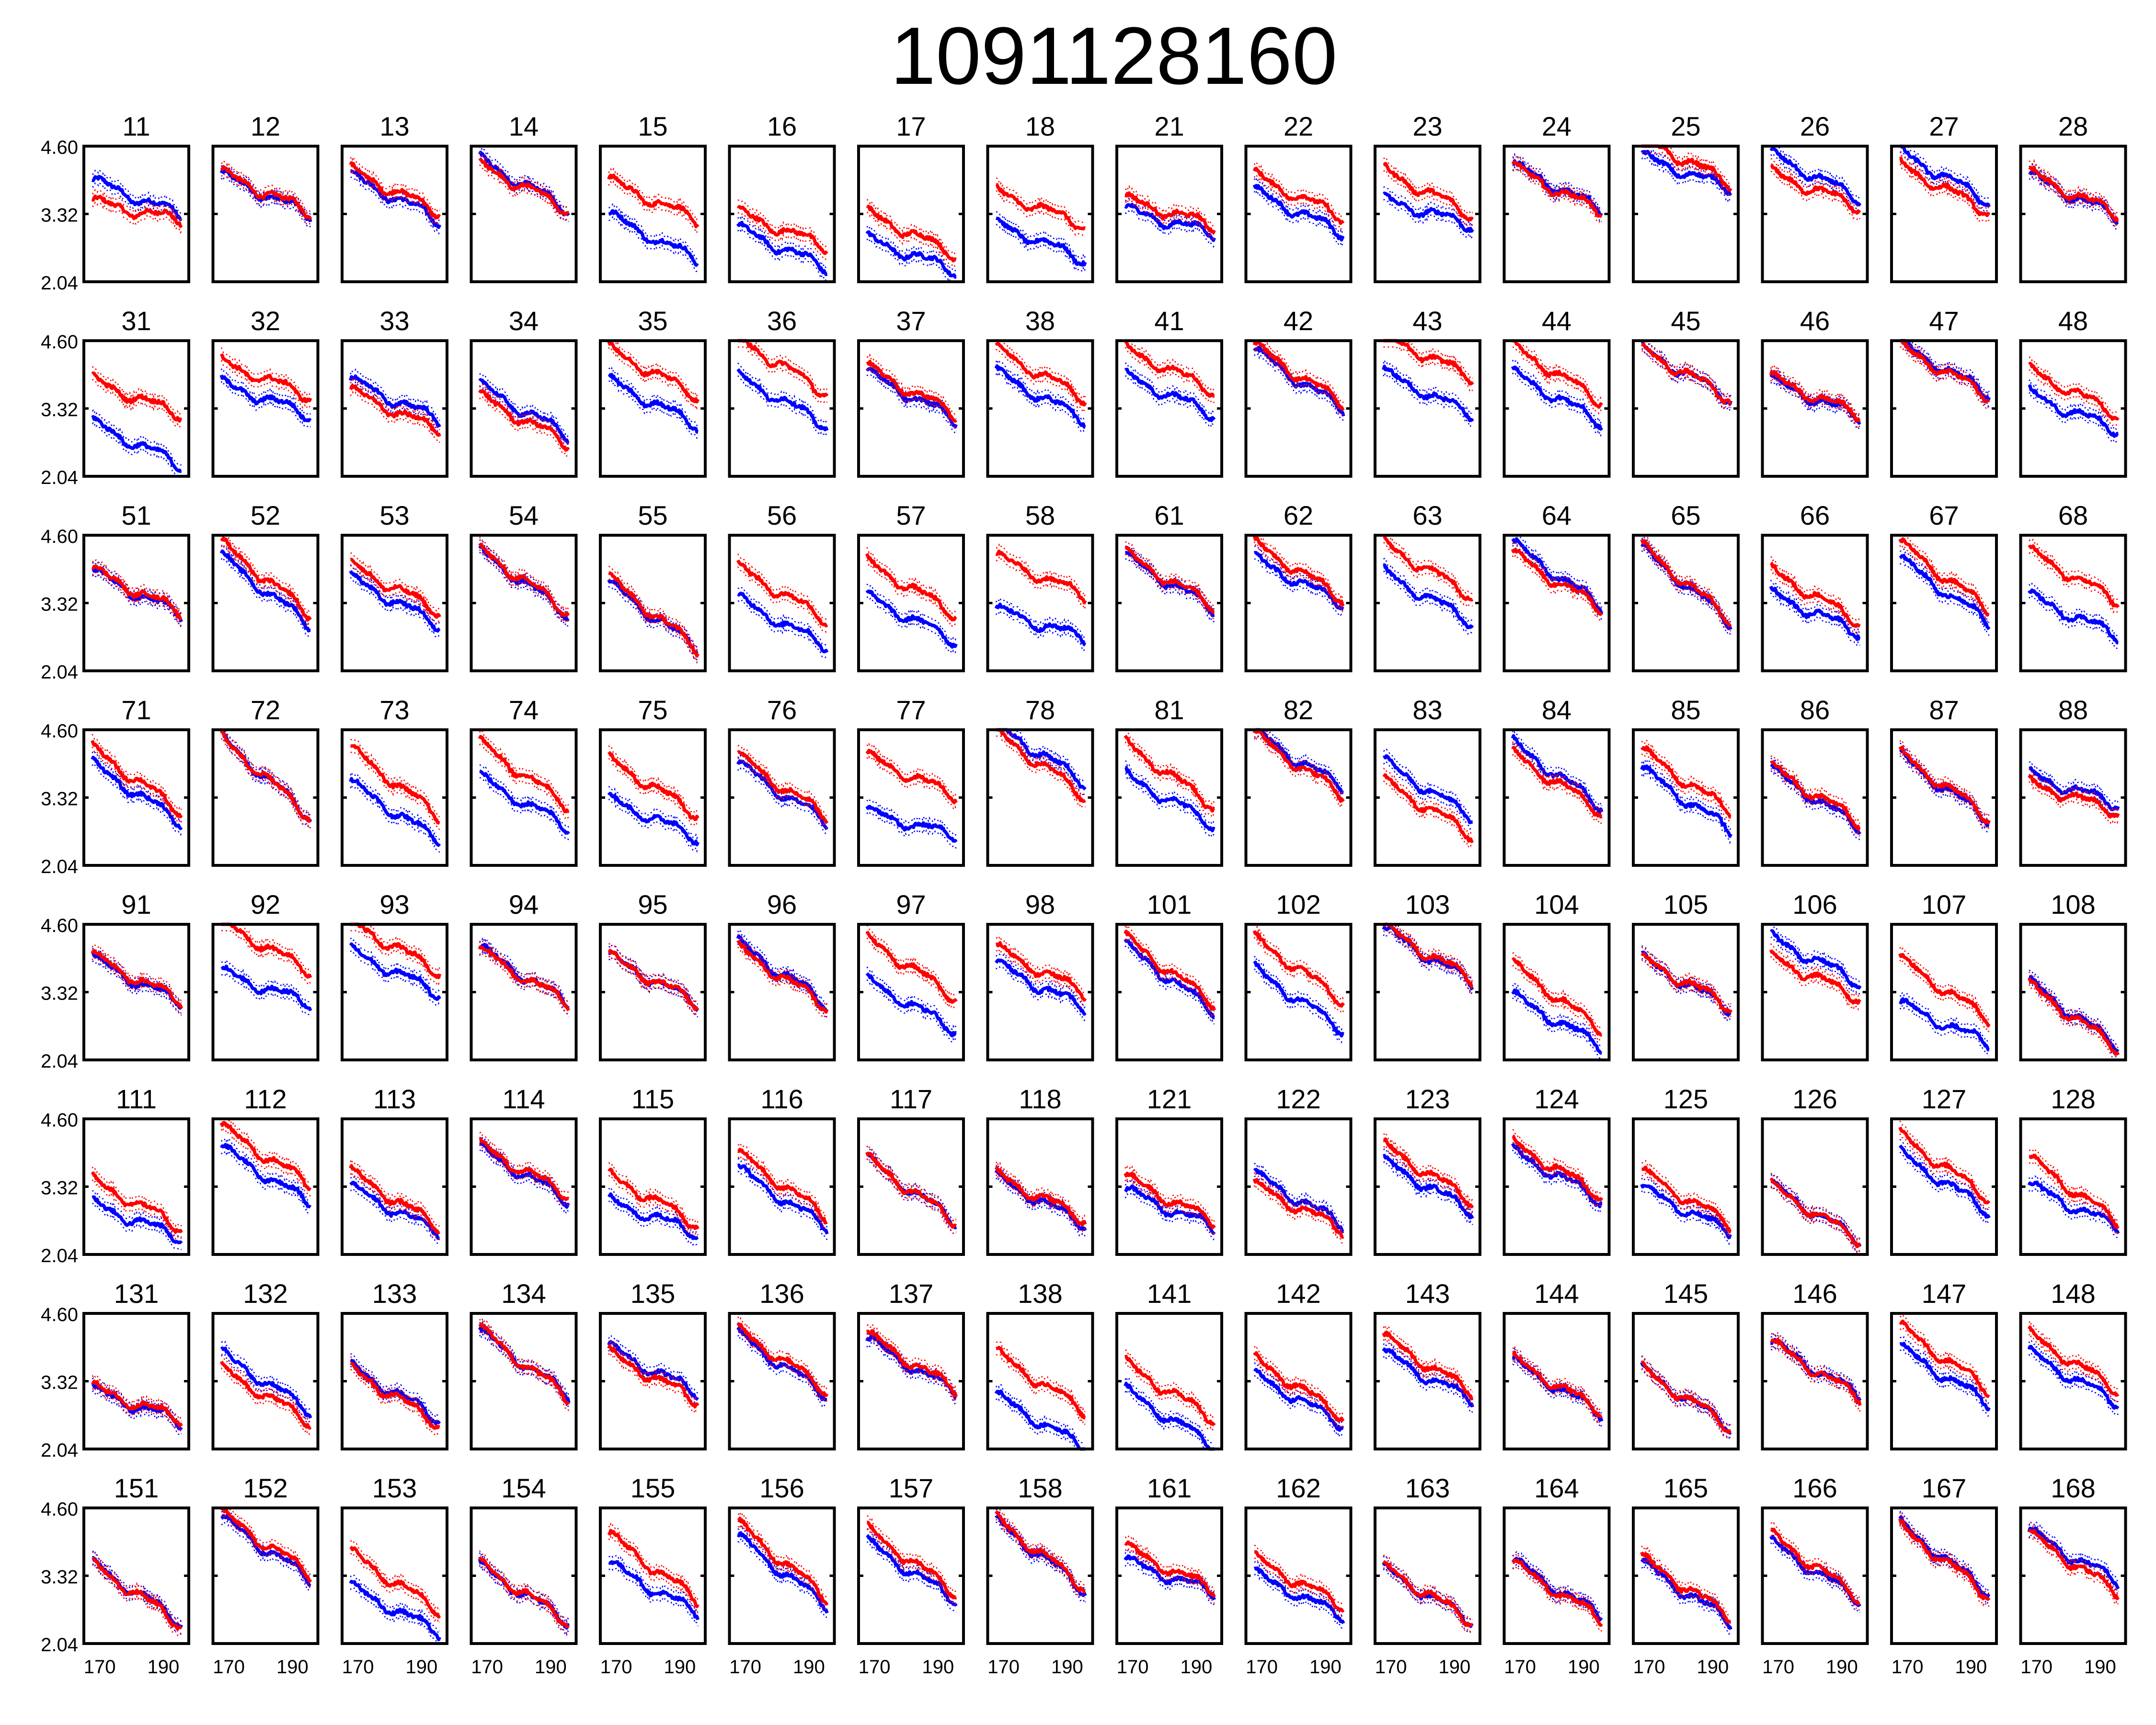 The image size is (2156, 1725). I want to click on panel-title: 55, so click(652, 515).